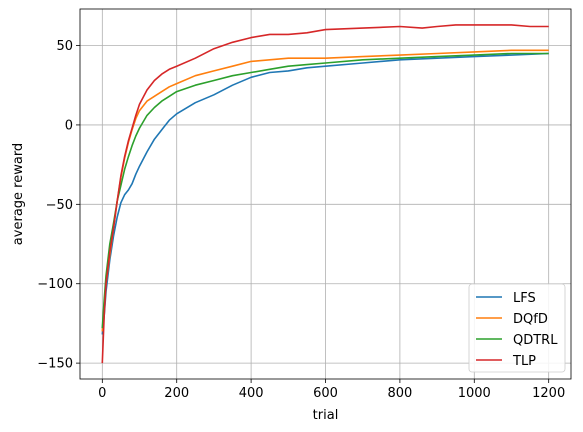  Describe the element at coordinates (524, 298) in the screenshot. I see `legend-label: LFS` at that location.